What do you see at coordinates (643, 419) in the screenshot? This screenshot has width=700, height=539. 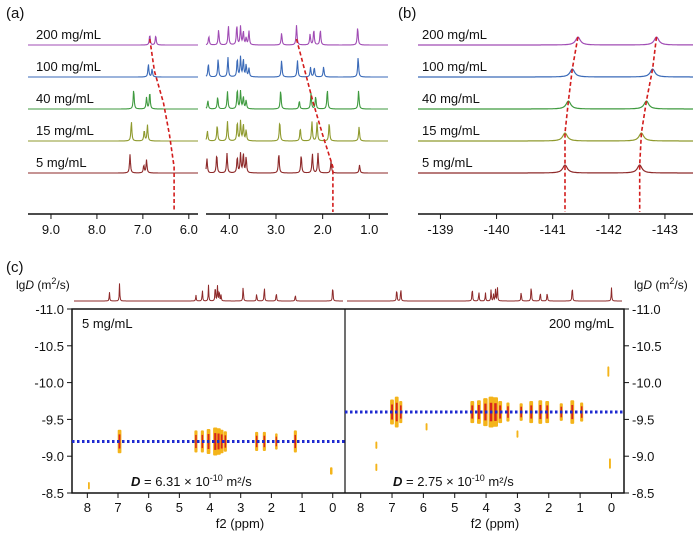 I see `panel-c-y-tick-label-right: -9.5` at bounding box center [643, 419].